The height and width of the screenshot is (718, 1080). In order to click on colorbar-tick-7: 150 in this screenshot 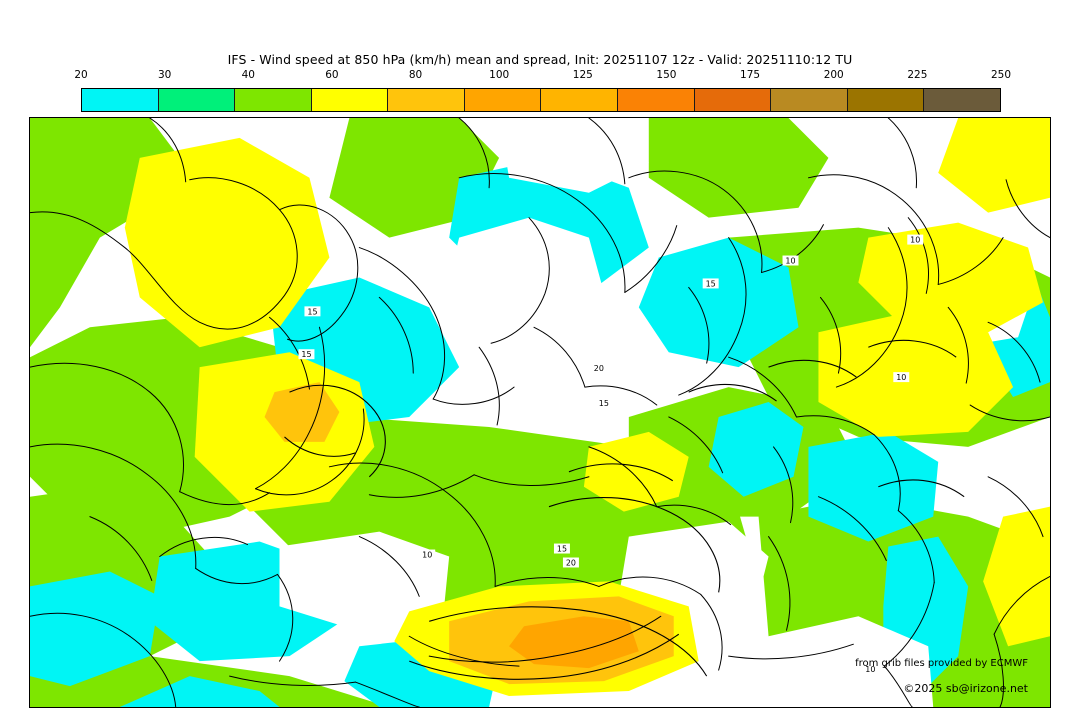, I will do `click(666, 75)`.